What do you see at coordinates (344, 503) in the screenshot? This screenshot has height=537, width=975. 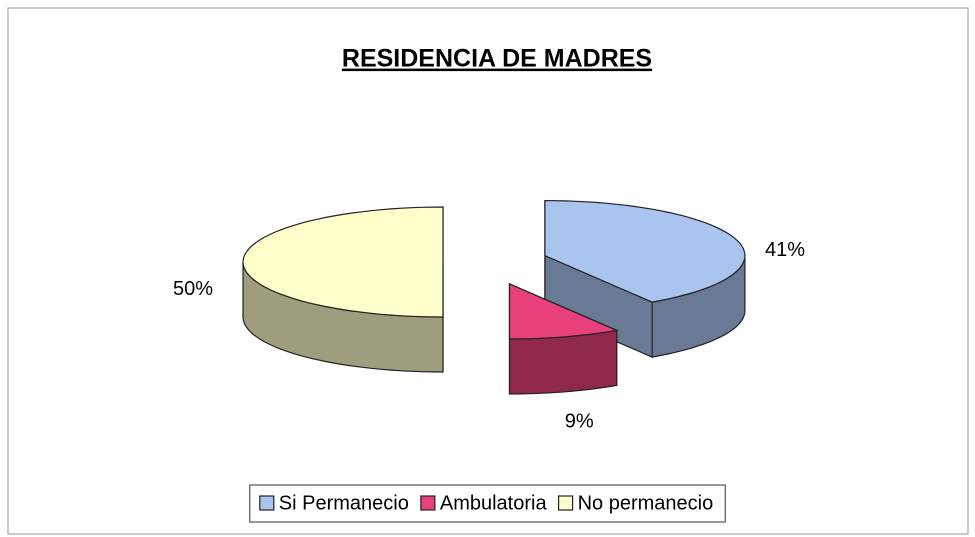 I see `legend-label: Si Permanecio` at bounding box center [344, 503].